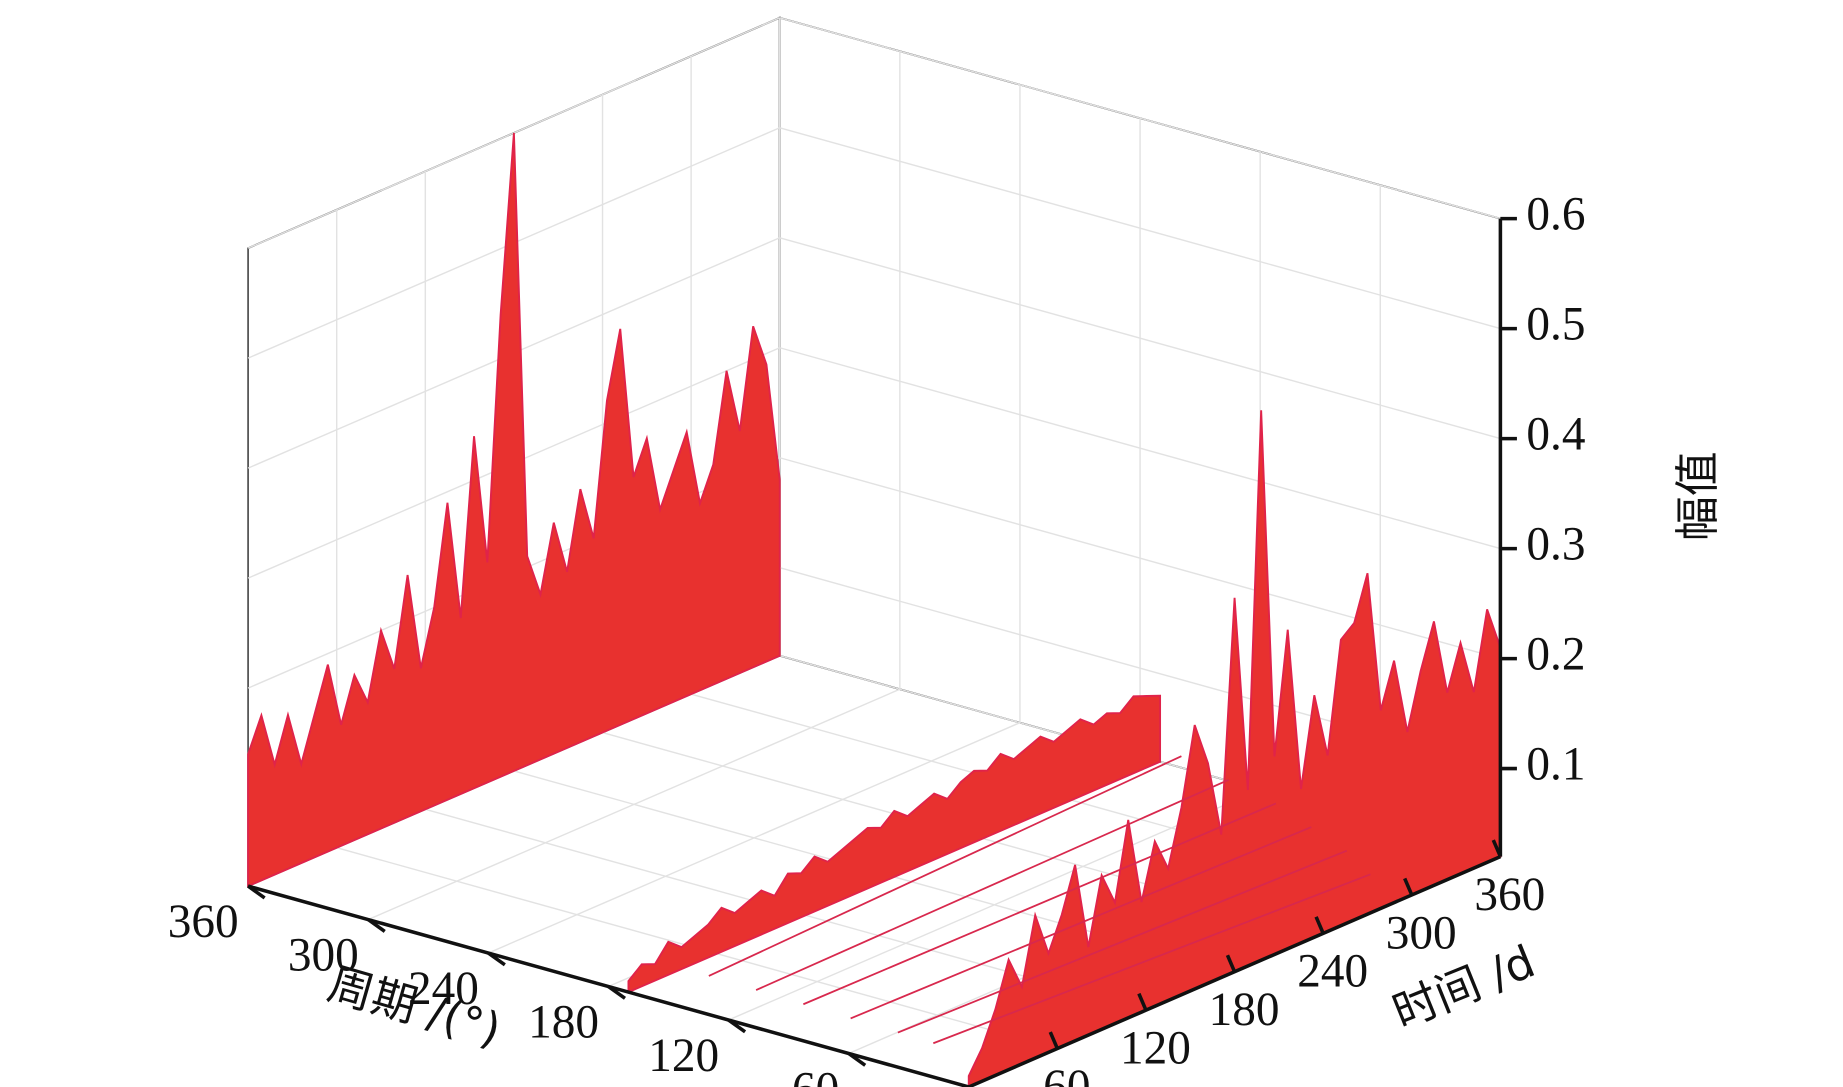  I want to click on y-tick-label: 360, so click(203, 922).